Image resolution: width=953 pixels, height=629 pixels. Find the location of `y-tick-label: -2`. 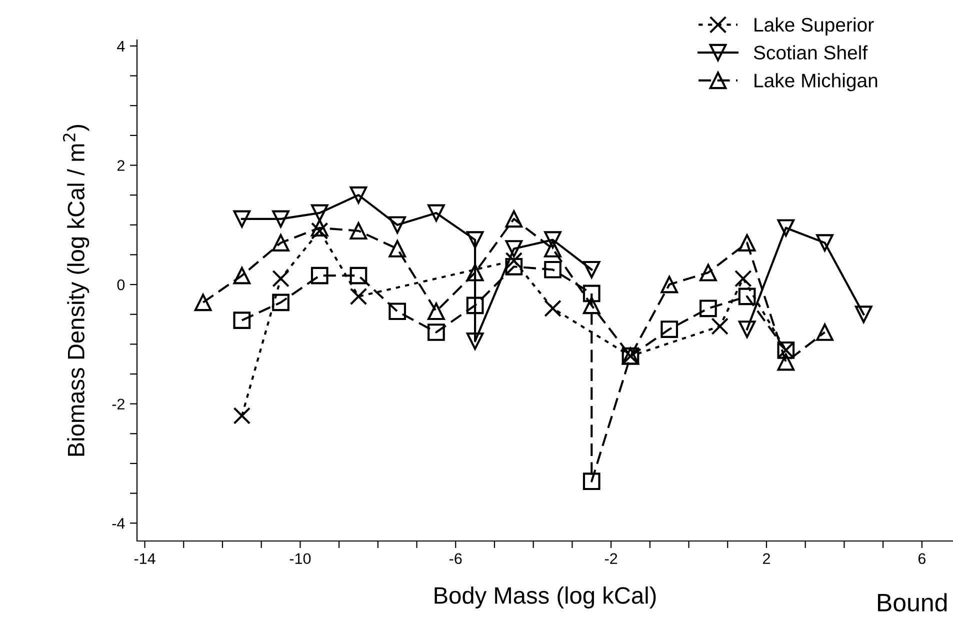

y-tick-label: -2 is located at coordinates (118, 404).